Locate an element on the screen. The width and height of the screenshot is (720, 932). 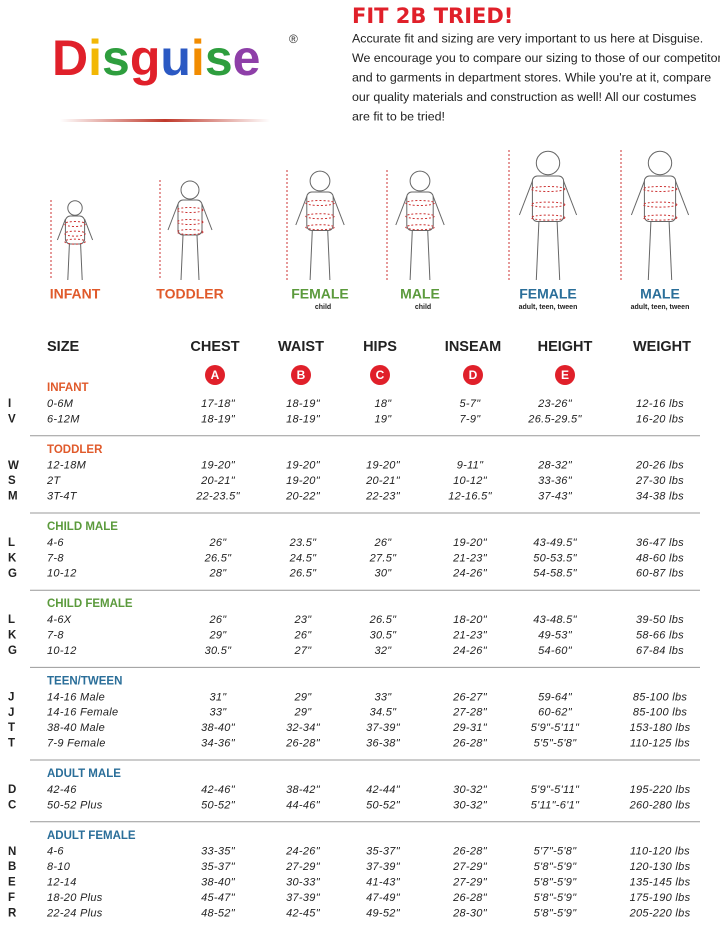
cell: 19" is located at coordinates (383, 419).